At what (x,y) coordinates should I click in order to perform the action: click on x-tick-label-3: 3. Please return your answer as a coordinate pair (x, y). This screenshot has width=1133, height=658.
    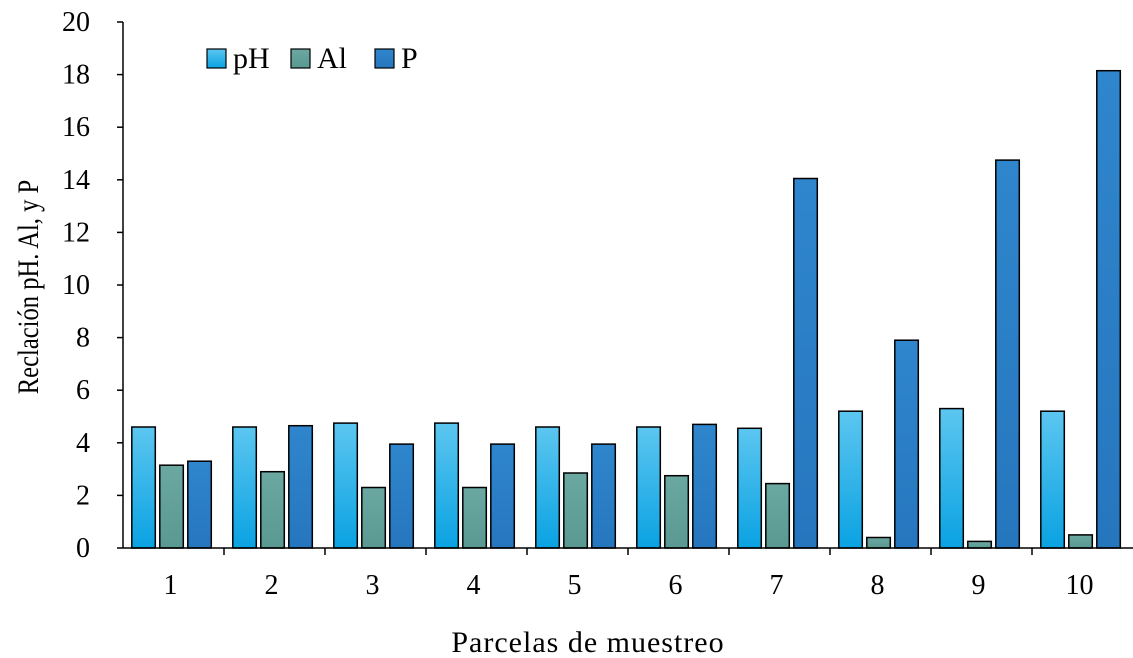
    Looking at the image, I should click on (373, 585).